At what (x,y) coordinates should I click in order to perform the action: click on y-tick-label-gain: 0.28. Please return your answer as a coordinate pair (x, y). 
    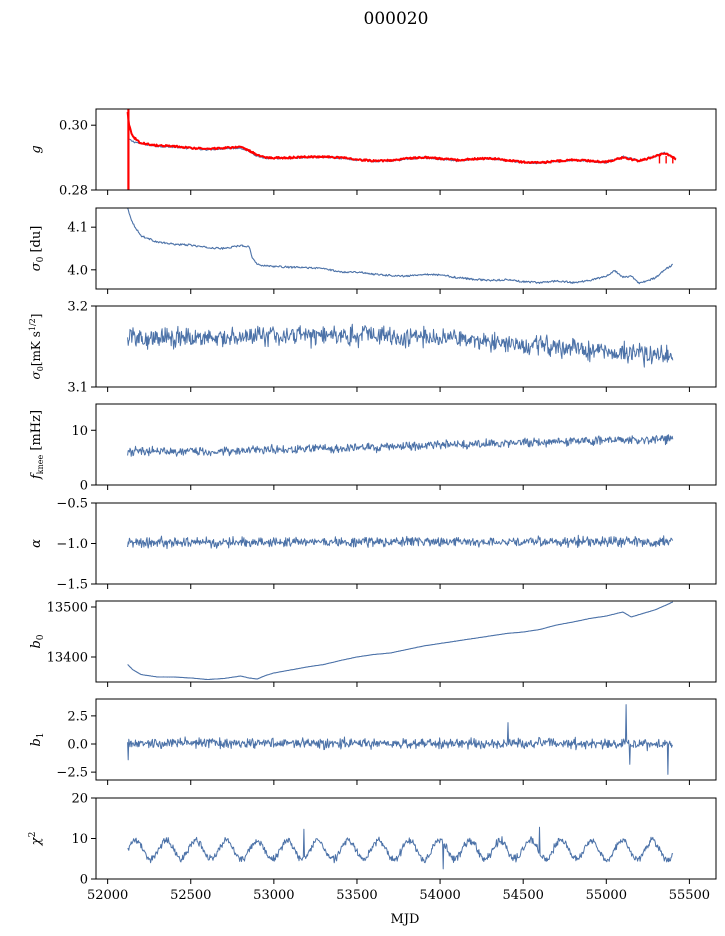
    Looking at the image, I should click on (73, 191).